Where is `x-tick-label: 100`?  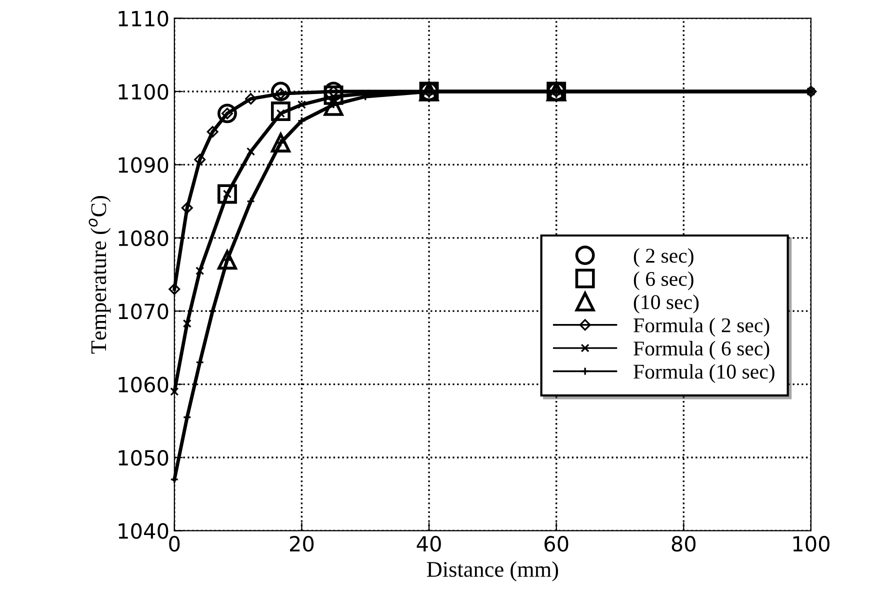 x-tick-label: 100 is located at coordinates (811, 544).